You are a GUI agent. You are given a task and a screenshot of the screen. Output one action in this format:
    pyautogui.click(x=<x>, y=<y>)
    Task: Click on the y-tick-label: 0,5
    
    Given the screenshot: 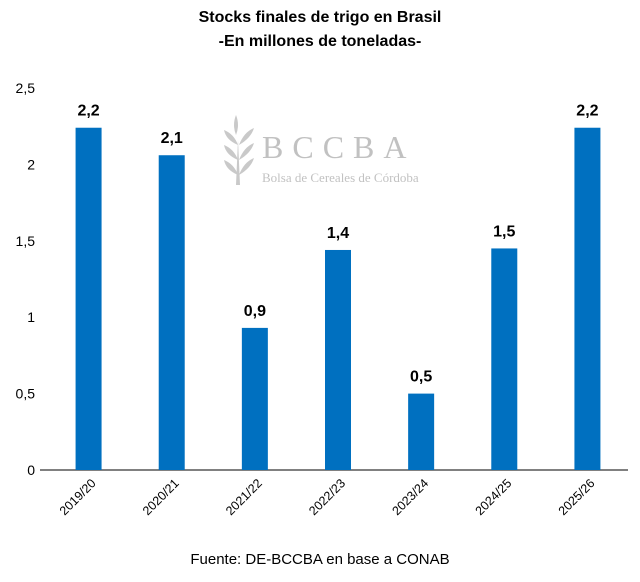 What is the action you would take?
    pyautogui.click(x=26, y=394)
    